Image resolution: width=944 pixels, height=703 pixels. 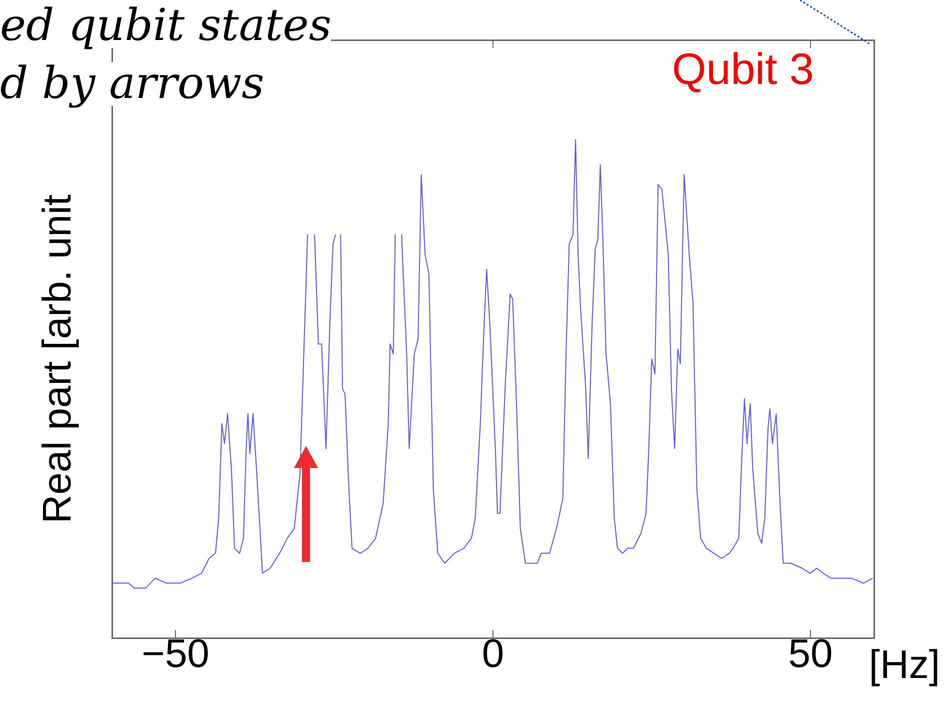 I want to click on x-tick-label: 50, so click(x=810, y=654).